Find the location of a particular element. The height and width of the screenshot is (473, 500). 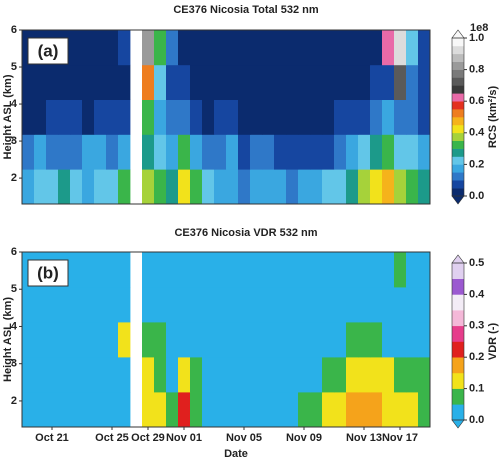

y-tick-label: 5 is located at coordinates (14, 289).